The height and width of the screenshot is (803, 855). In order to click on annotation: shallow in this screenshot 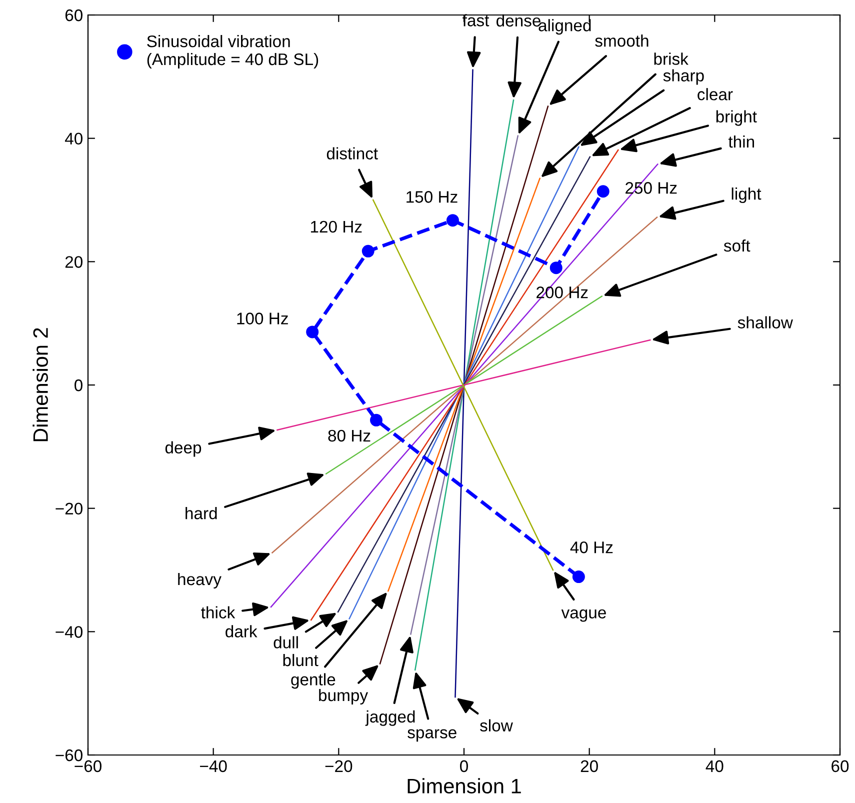, I will do `click(765, 322)`.